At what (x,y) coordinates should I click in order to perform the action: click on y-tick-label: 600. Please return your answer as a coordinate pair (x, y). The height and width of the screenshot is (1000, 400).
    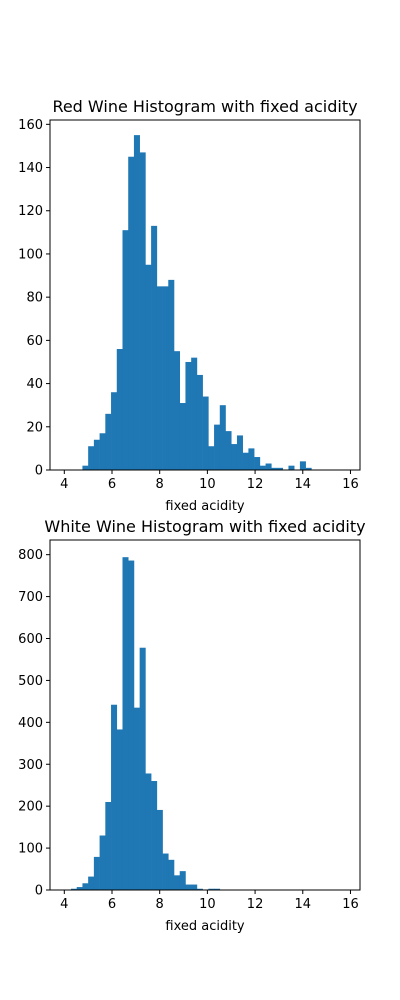
    Looking at the image, I should click on (30, 639).